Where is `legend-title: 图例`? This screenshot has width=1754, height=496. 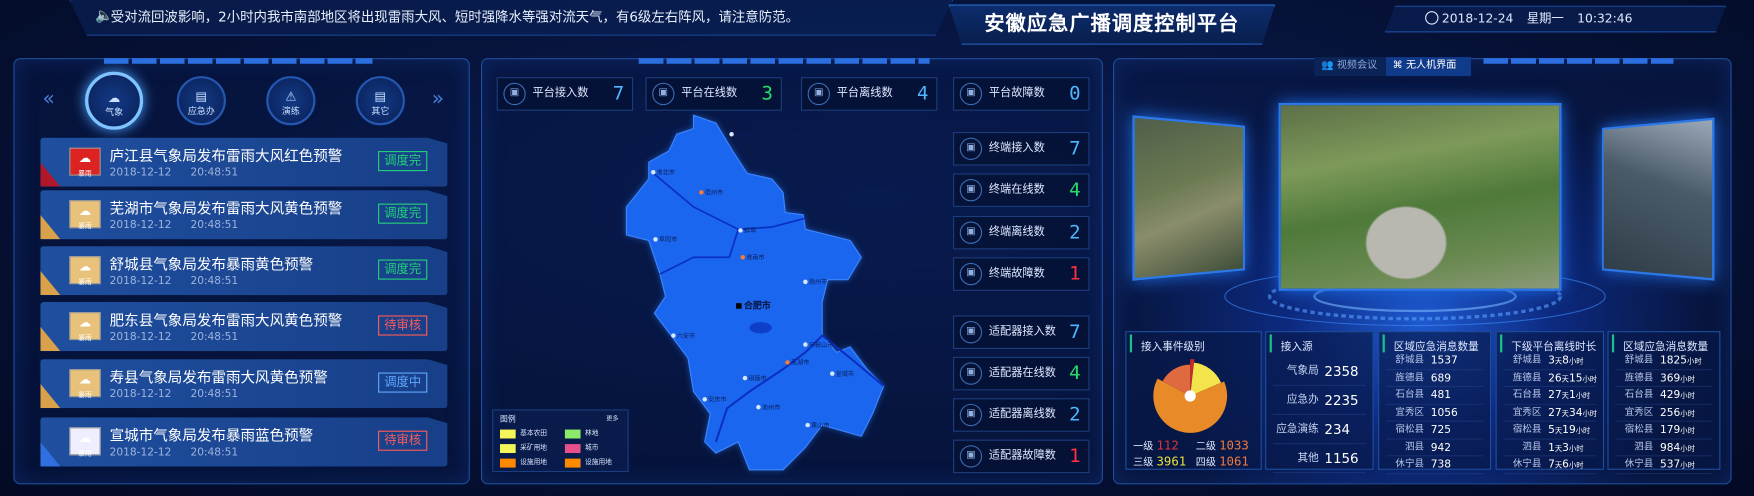 legend-title: 图例 is located at coordinates (508, 419).